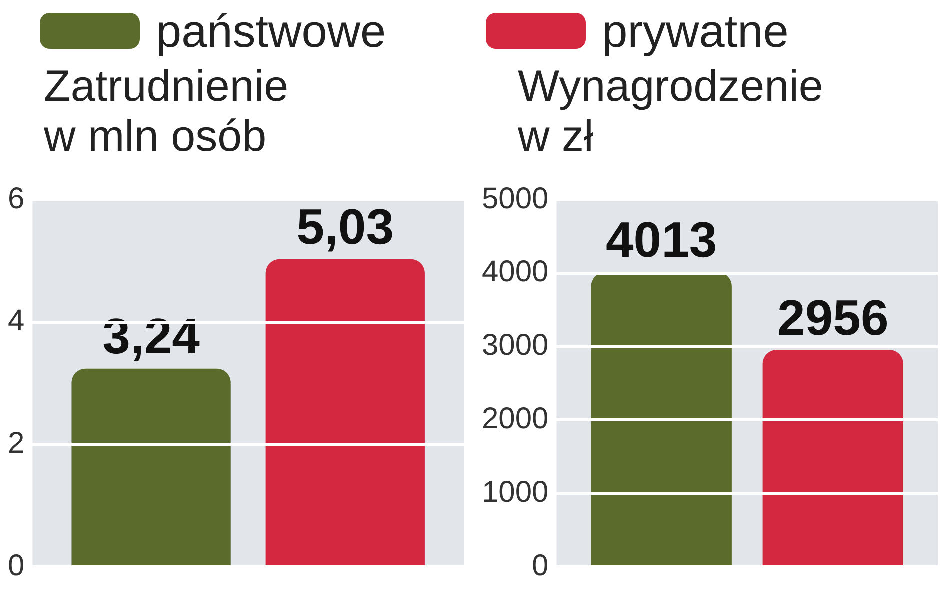 Image resolution: width=948 pixels, height=593 pixels. I want to click on y-tick-label: 1000, so click(515, 492).